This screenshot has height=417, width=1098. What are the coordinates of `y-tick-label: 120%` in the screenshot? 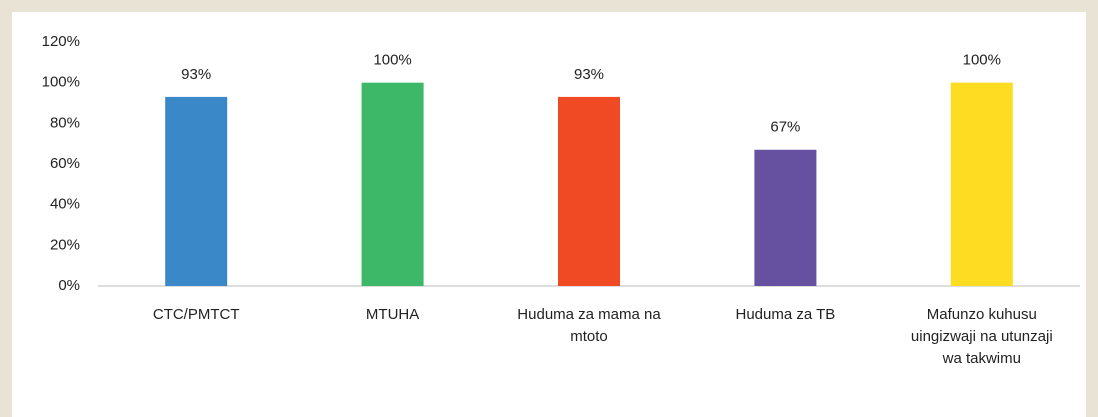 It's located at (61, 41).